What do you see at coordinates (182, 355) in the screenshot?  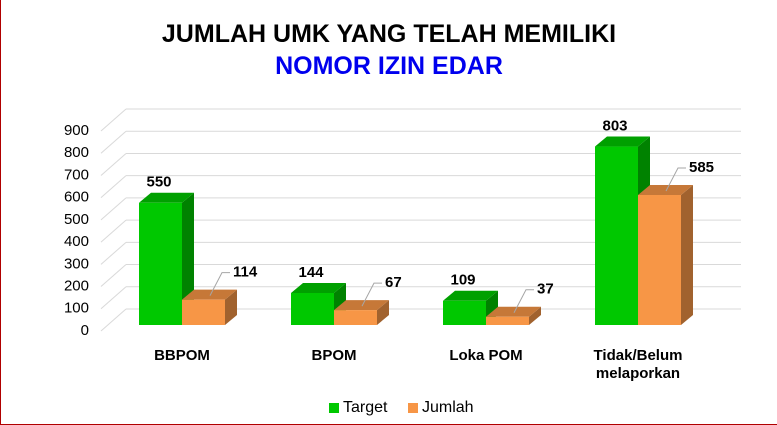 I see `x-tick-label: BBPOM` at bounding box center [182, 355].